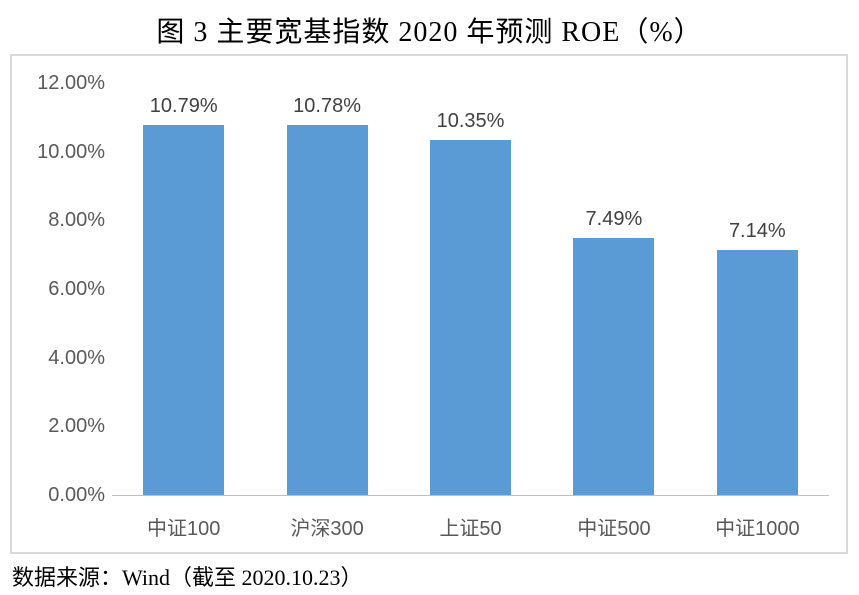 The image size is (859, 595). Describe the element at coordinates (470, 317) in the screenshot. I see `bar-上证50` at that location.